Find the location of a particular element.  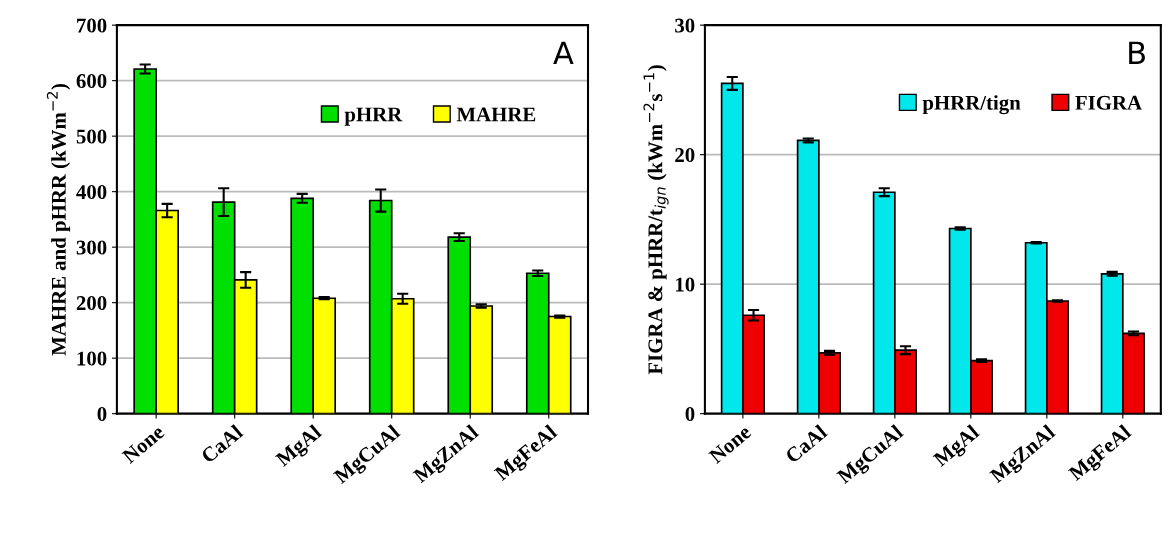

y-tick-label: 400 is located at coordinates (91, 192).